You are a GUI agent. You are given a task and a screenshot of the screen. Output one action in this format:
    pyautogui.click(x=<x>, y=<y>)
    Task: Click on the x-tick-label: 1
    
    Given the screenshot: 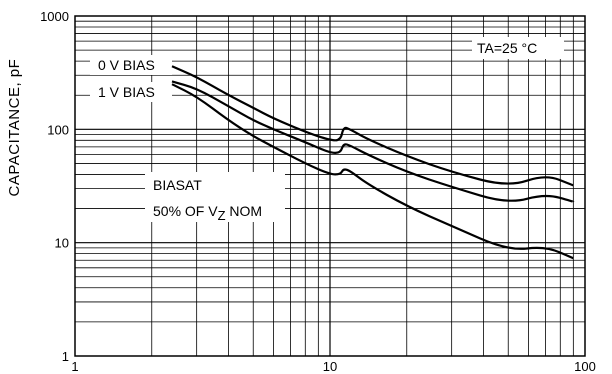 What is the action you would take?
    pyautogui.click(x=74, y=366)
    